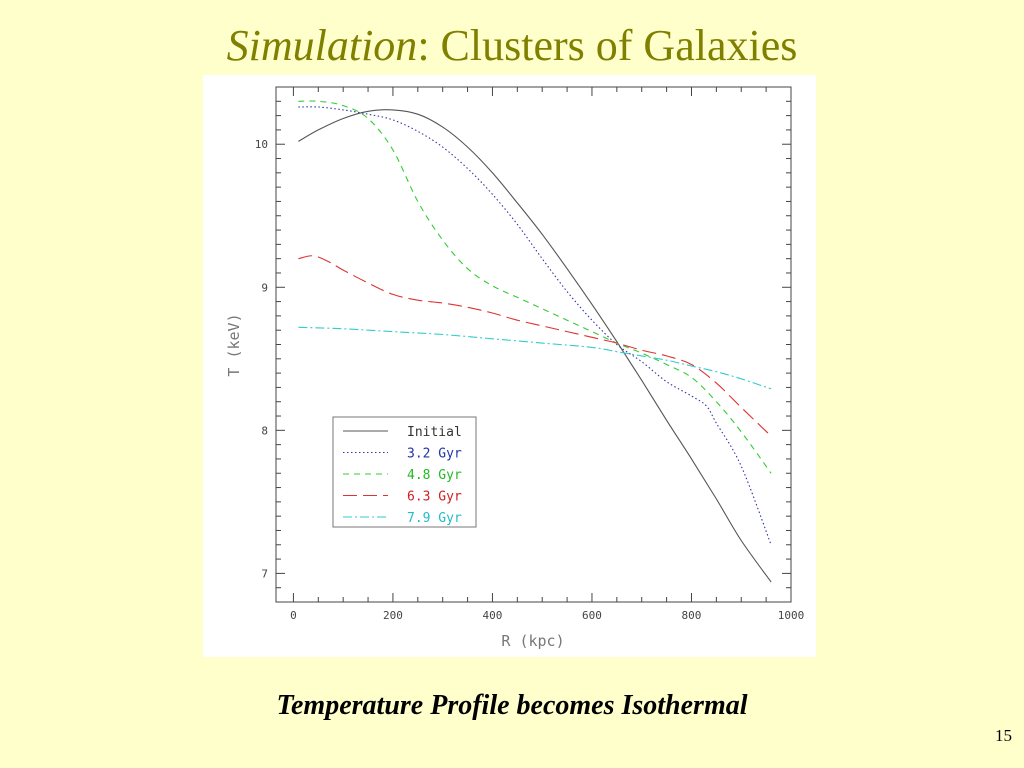  I want to click on legend-label-3: 6.3 Gyr, so click(434, 497).